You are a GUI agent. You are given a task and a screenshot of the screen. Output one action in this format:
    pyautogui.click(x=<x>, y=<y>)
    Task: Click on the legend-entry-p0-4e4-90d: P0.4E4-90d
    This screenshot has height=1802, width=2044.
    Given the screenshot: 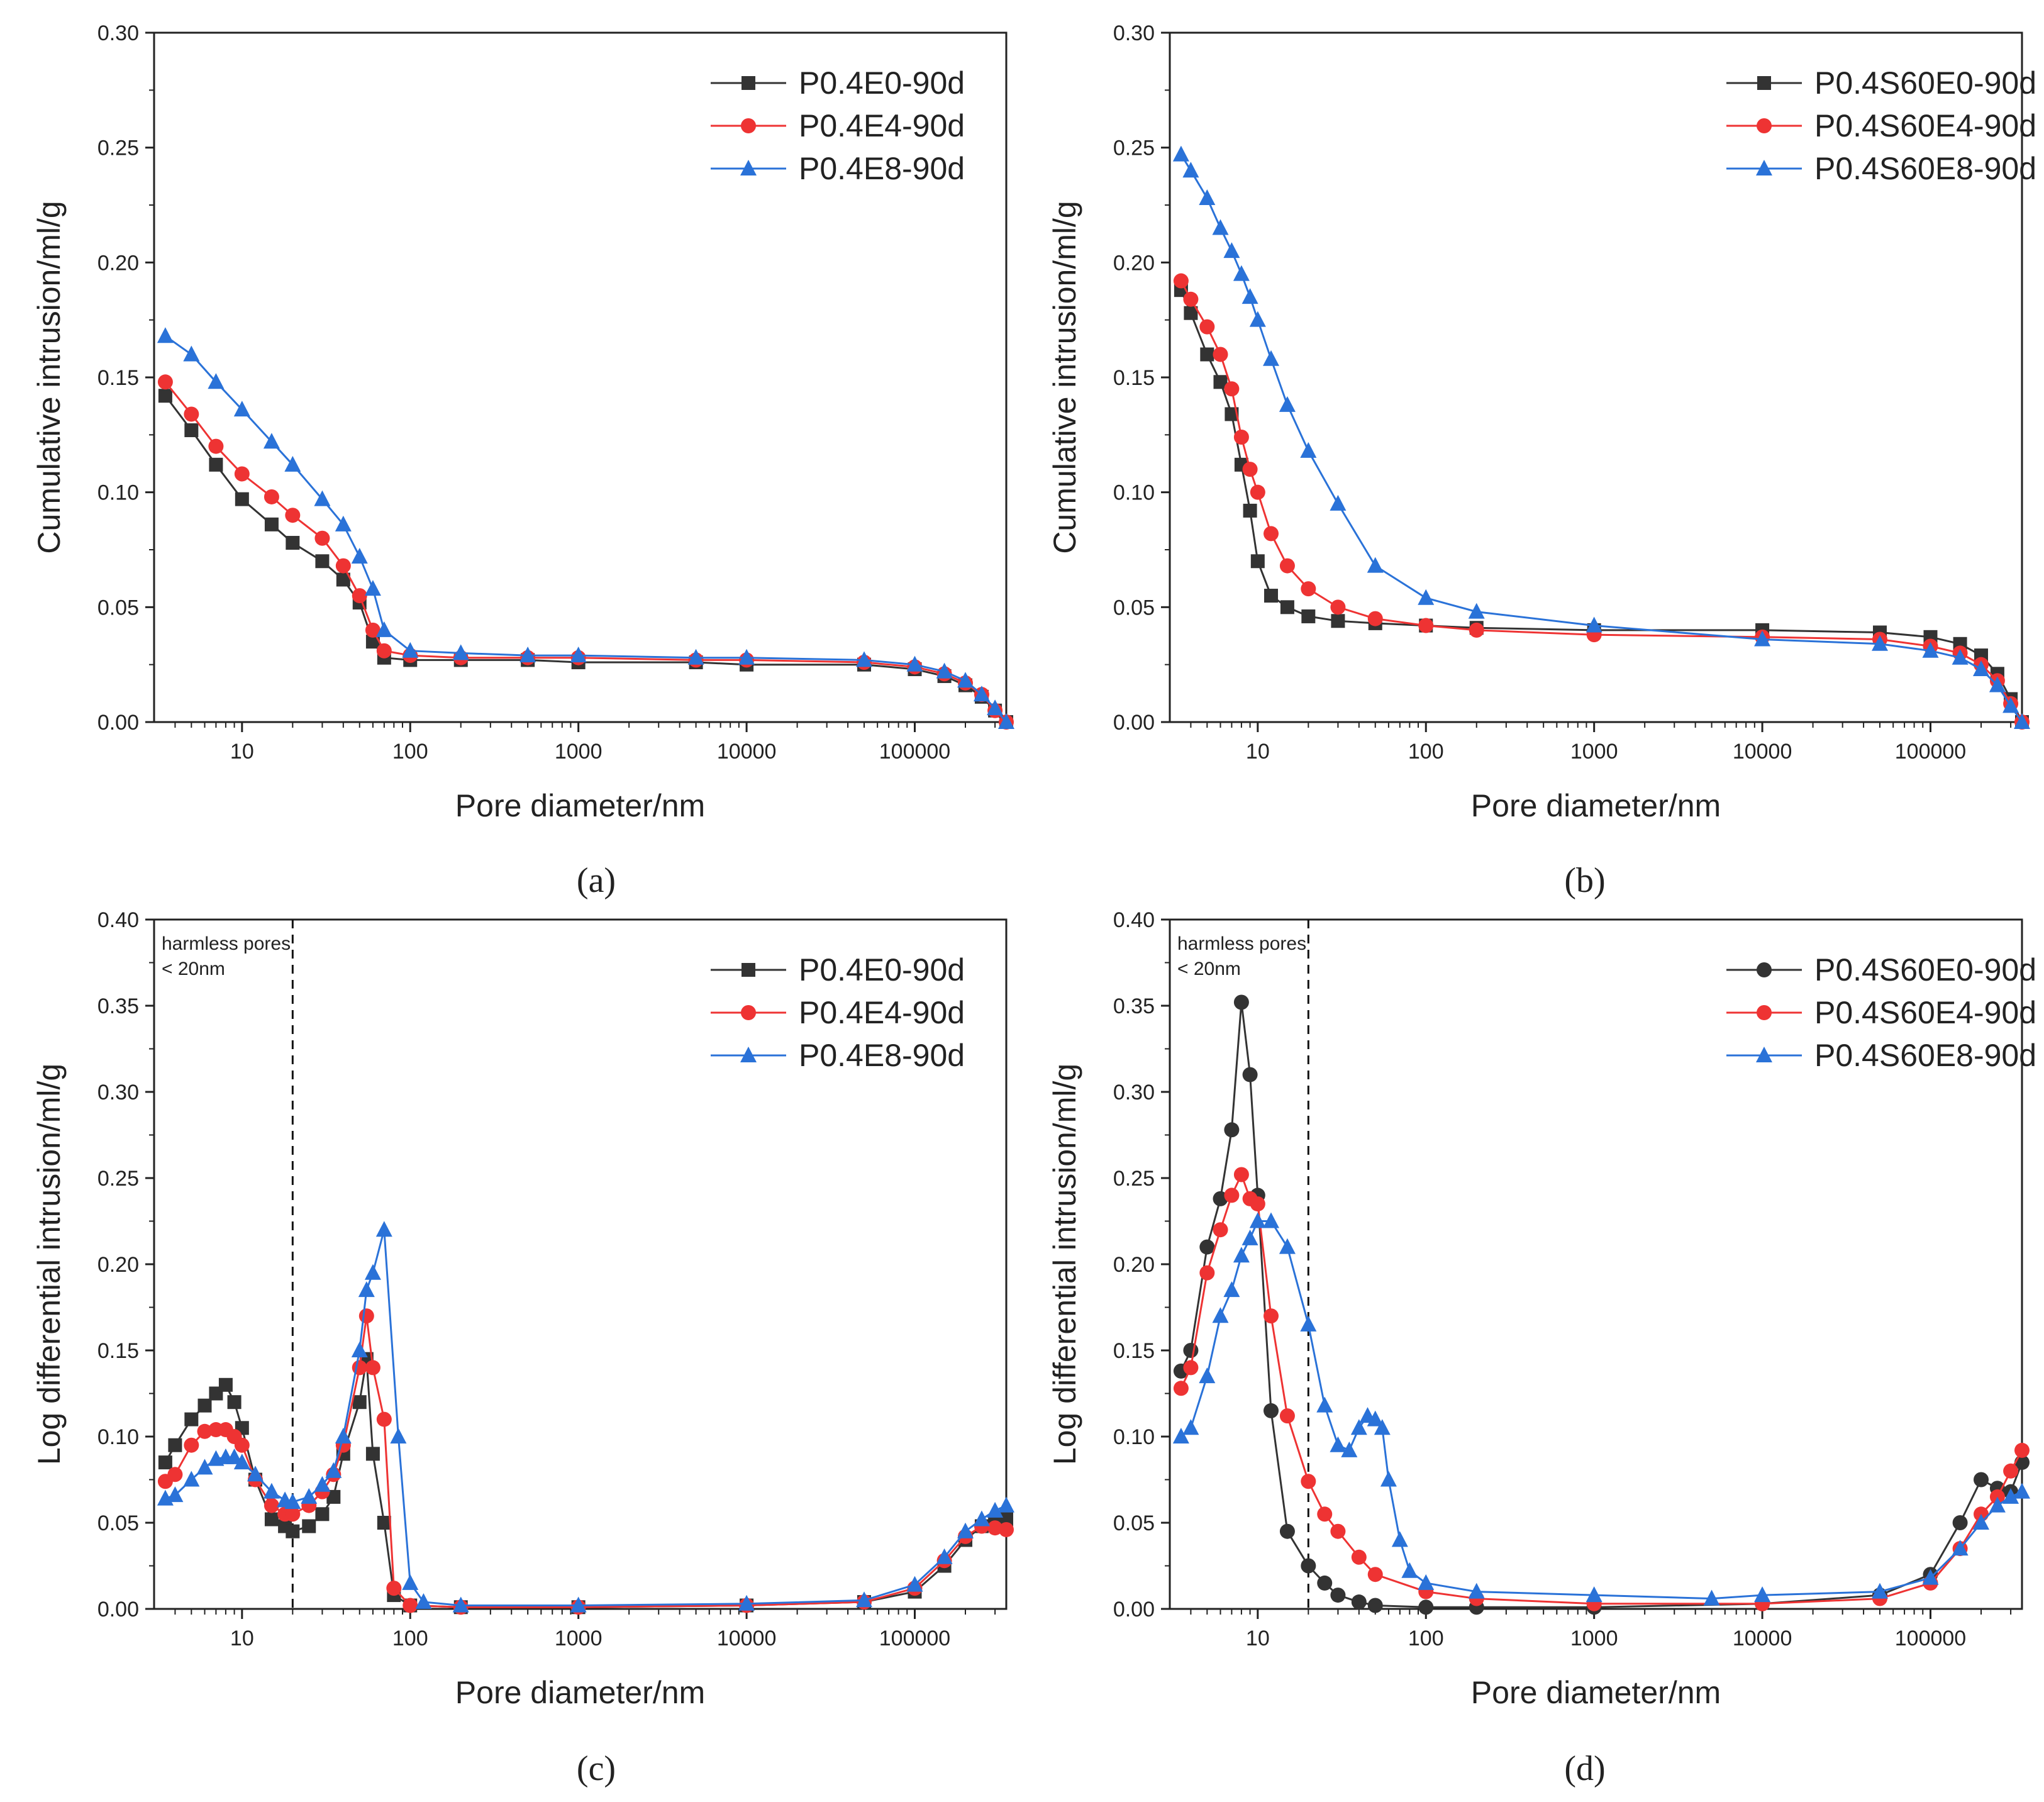 What is the action you would take?
    pyautogui.click(x=838, y=125)
    